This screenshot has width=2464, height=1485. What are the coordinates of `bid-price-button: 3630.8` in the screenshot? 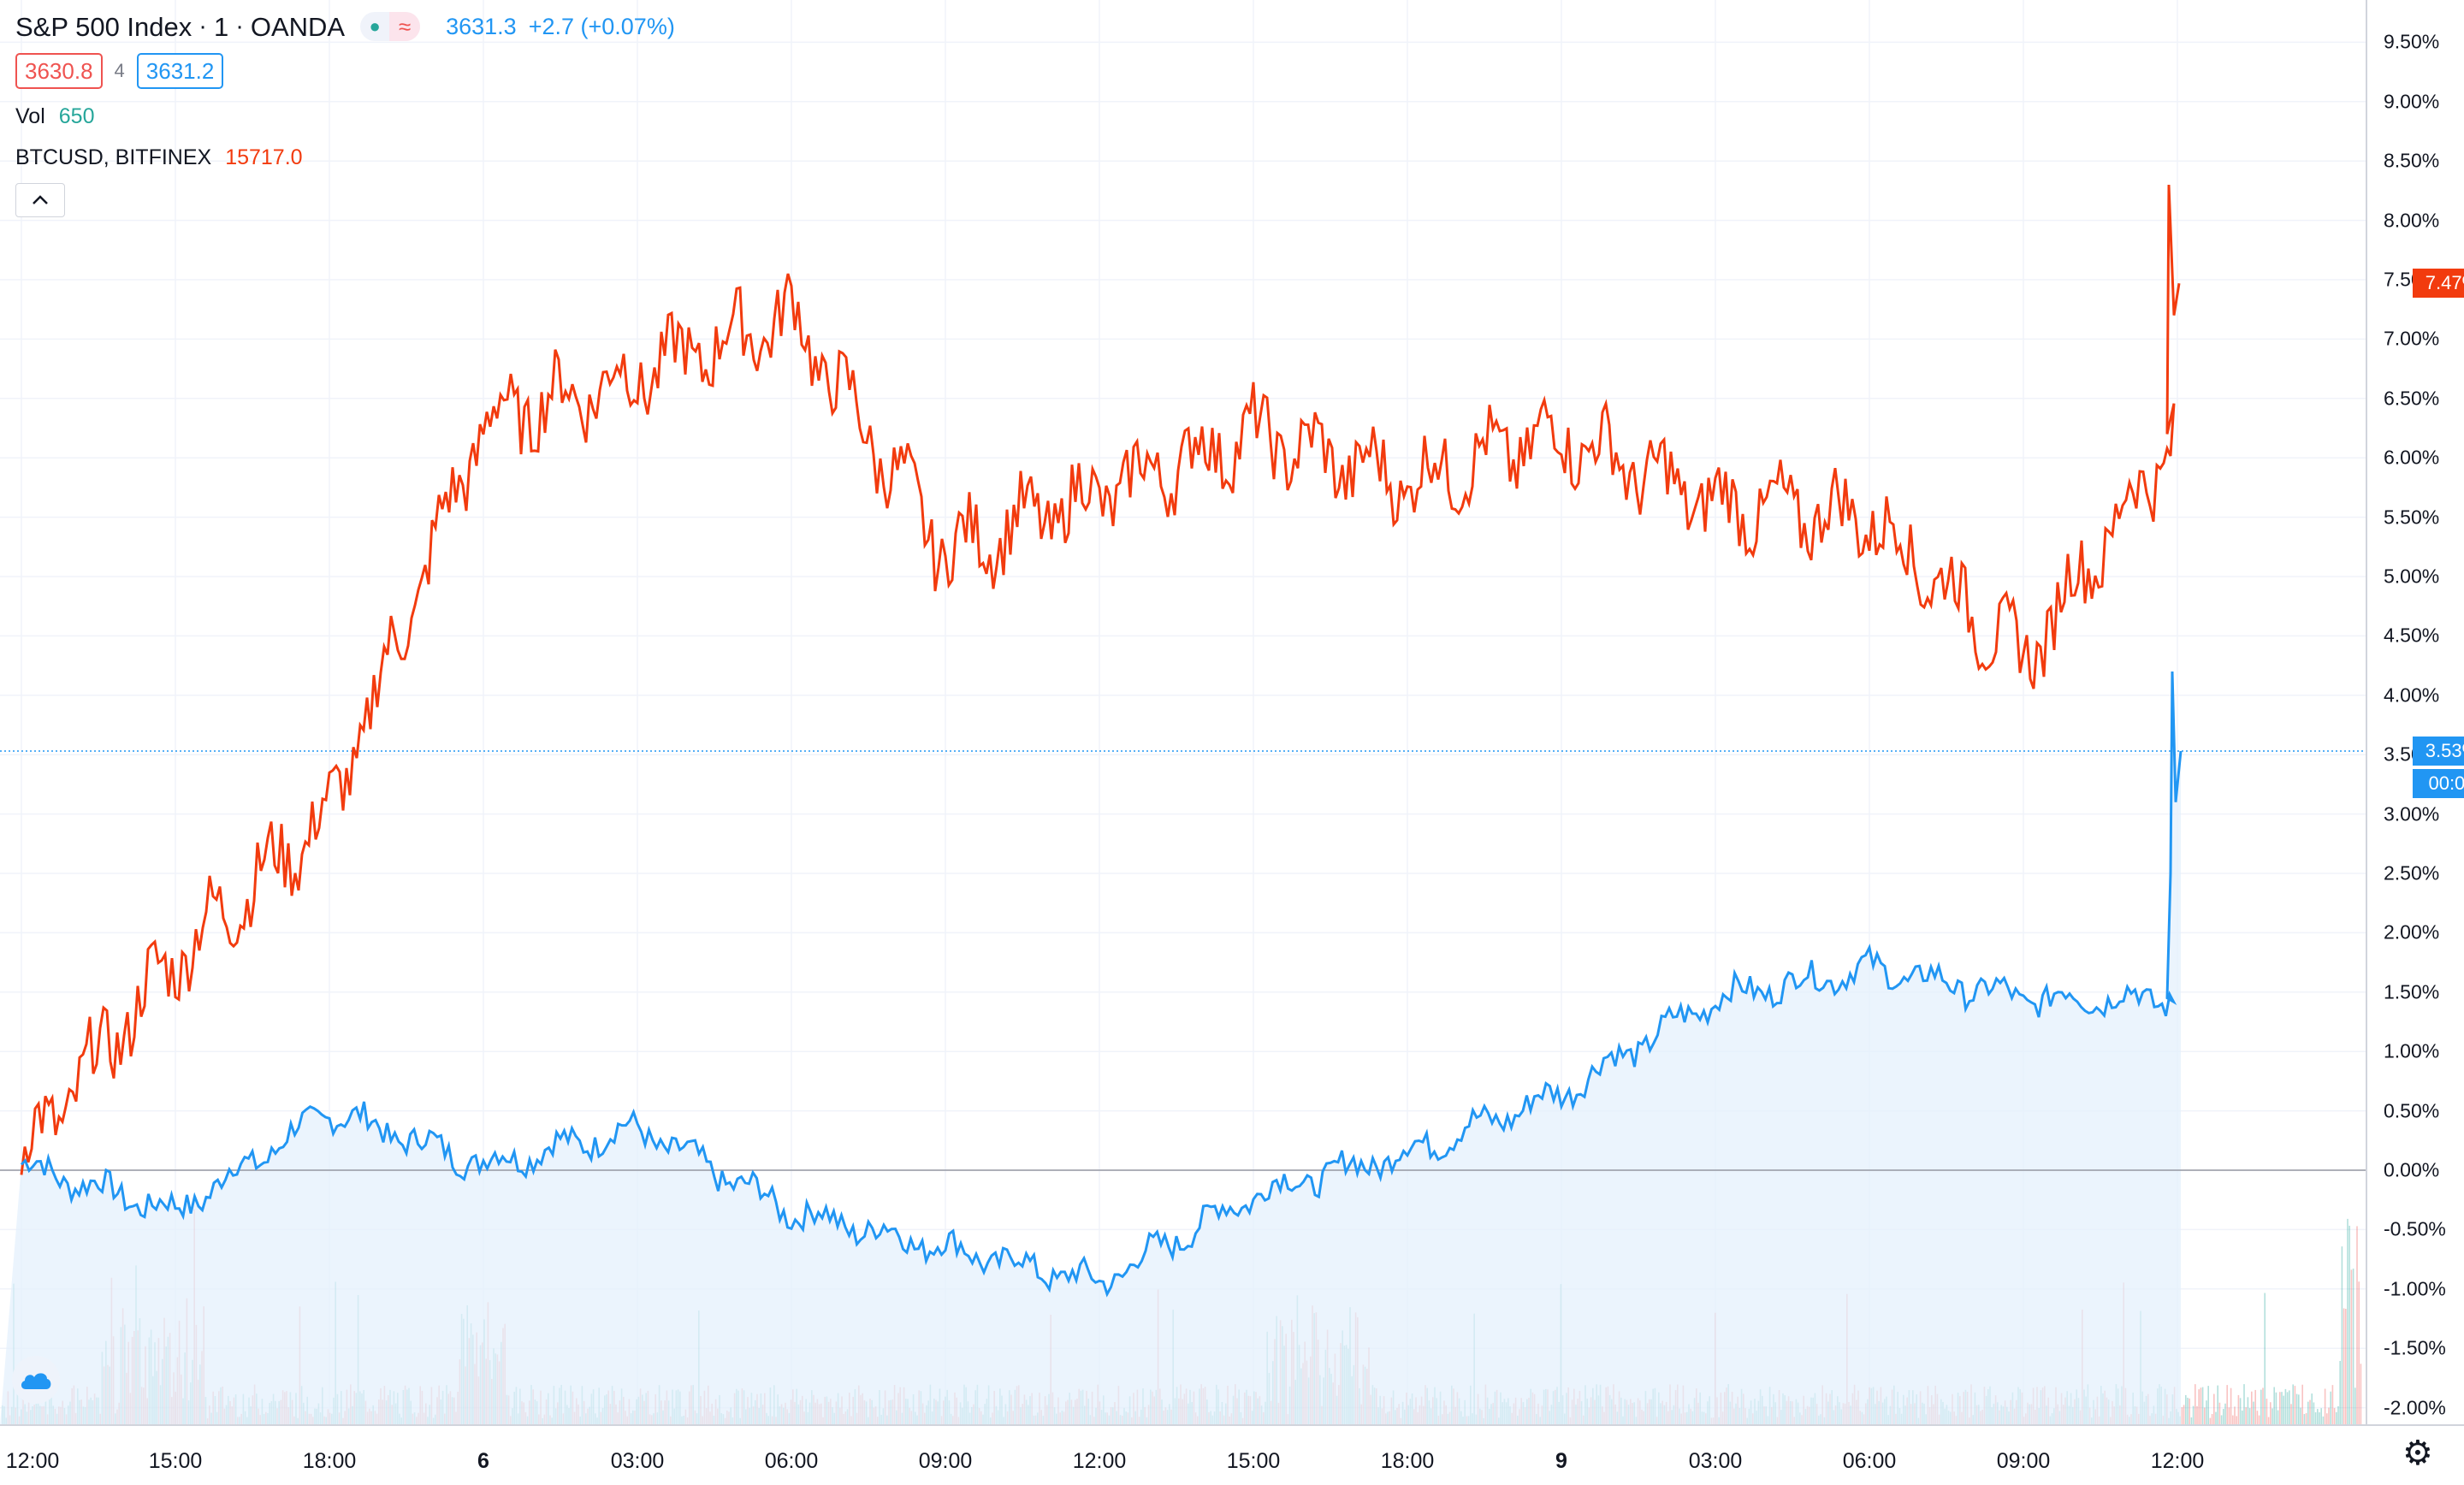 It's located at (59, 71).